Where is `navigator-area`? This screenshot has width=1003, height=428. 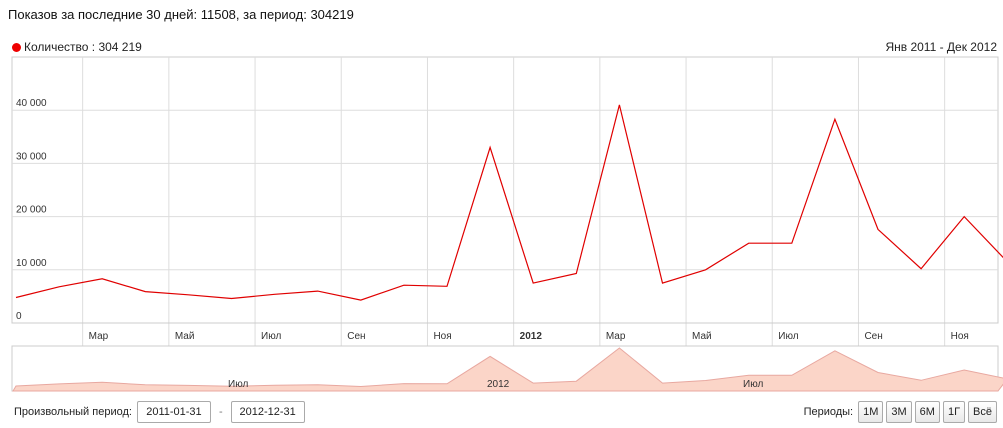 navigator-area is located at coordinates (507, 369).